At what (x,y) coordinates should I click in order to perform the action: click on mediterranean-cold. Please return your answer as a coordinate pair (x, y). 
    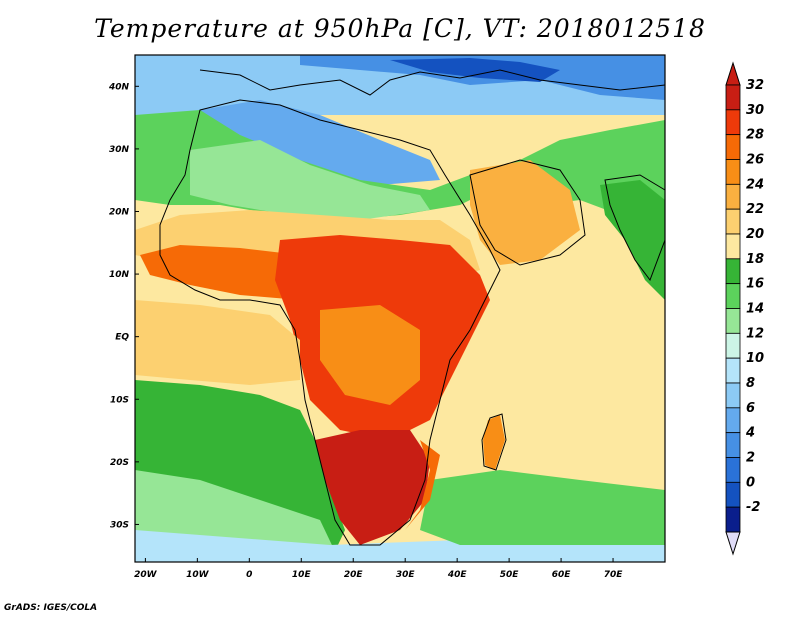
    Looking at the image, I should click on (320, 142).